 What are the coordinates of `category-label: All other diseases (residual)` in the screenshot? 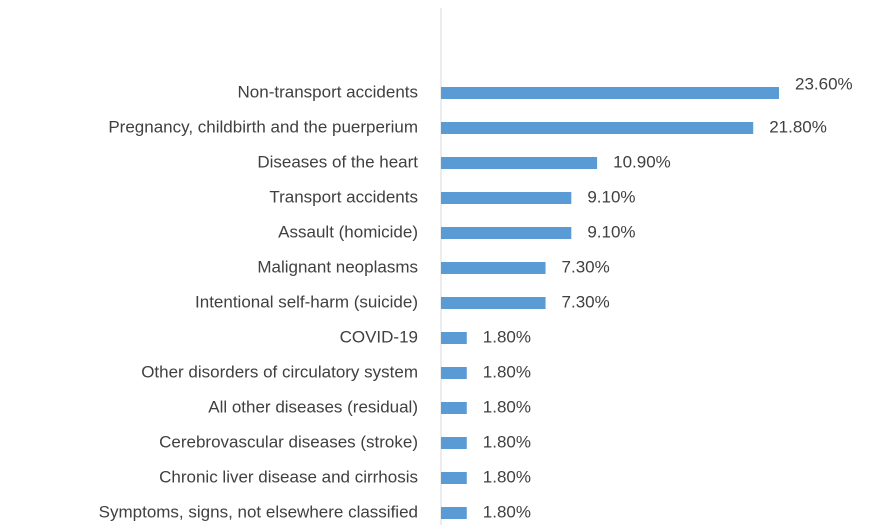 It's located at (313, 406).